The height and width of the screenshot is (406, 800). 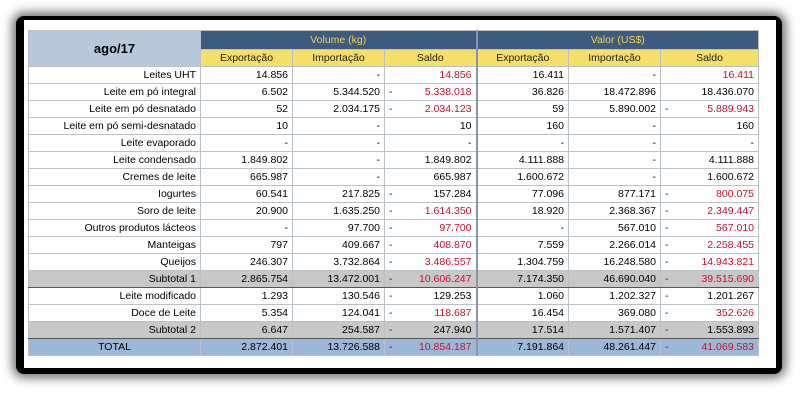 What do you see at coordinates (114, 279) in the screenshot?
I see `row-label: Subtotal 1` at bounding box center [114, 279].